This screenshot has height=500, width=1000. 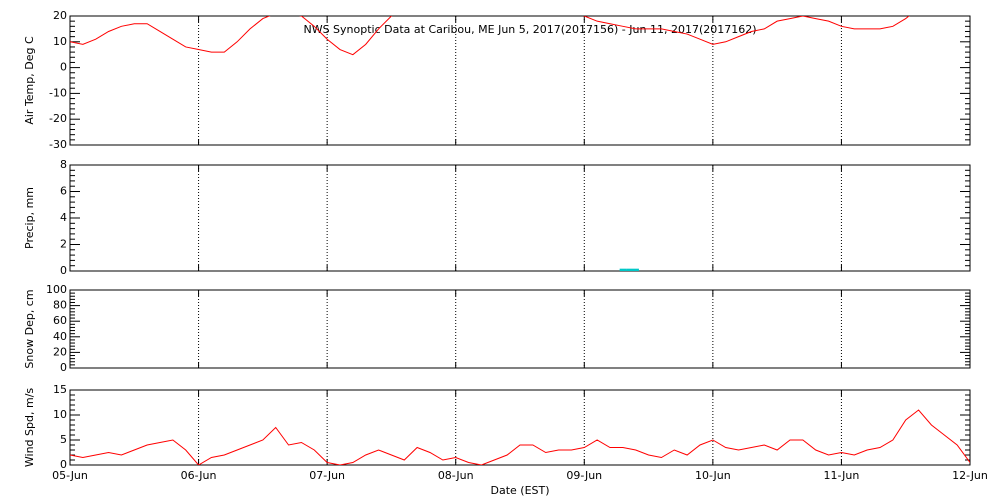 What do you see at coordinates (199, 475) in the screenshot?
I see `x-tick-label: 06-Jun` at bounding box center [199, 475].